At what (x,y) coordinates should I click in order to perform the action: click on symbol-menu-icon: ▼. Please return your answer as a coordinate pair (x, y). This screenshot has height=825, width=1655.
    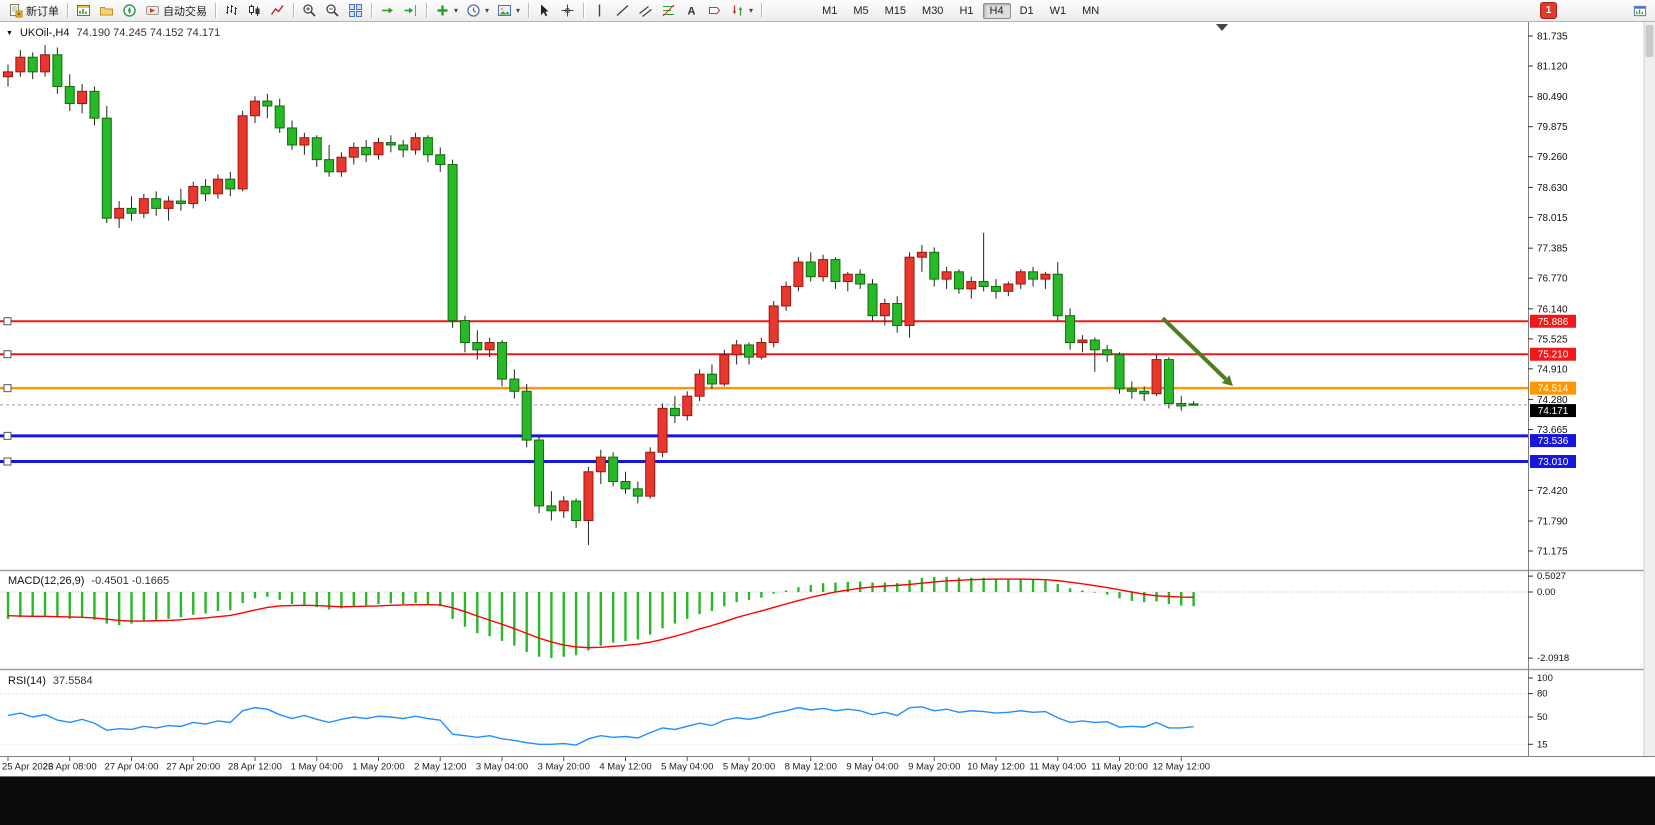
    Looking at the image, I should click on (9, 33).